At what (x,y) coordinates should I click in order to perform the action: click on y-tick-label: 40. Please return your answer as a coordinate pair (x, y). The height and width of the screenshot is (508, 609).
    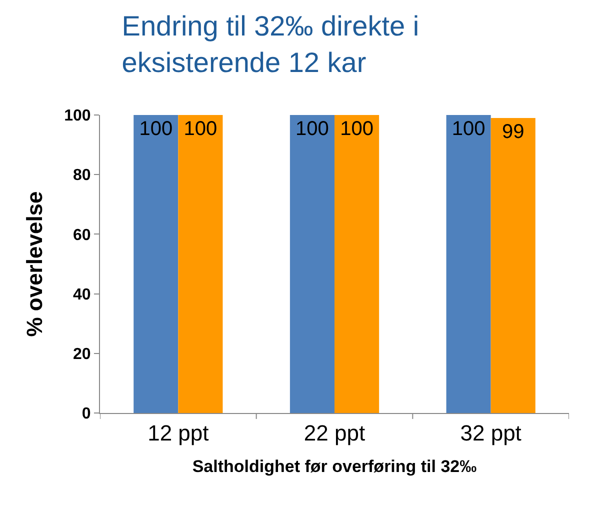
    Looking at the image, I should click on (82, 295).